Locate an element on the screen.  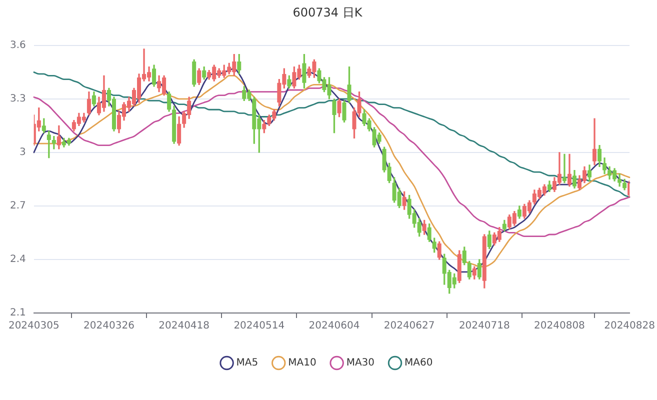
x-tick-label: 20240514 is located at coordinates (259, 326).